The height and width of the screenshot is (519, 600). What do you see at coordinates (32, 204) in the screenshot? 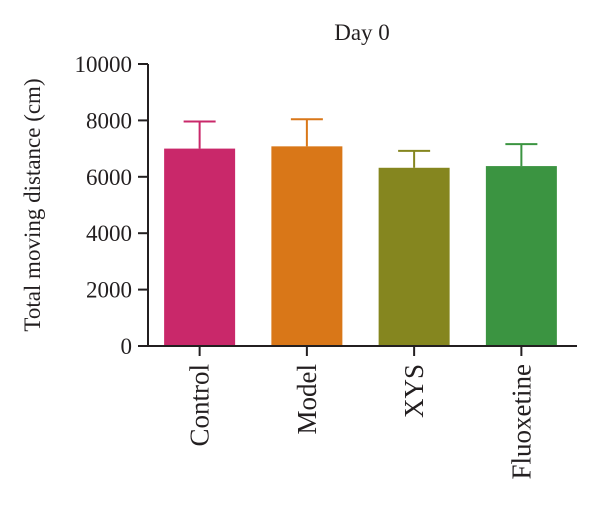
I see `y-axis-label: Total moving distance (cm)` at bounding box center [32, 204].